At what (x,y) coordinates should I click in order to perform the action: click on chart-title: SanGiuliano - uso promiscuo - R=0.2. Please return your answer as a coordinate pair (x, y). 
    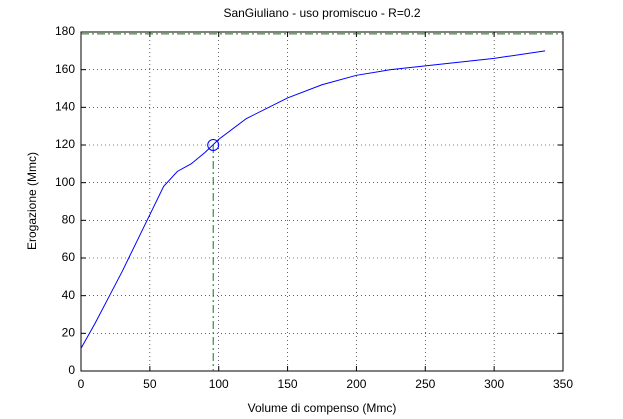
    Looking at the image, I should click on (321, 13).